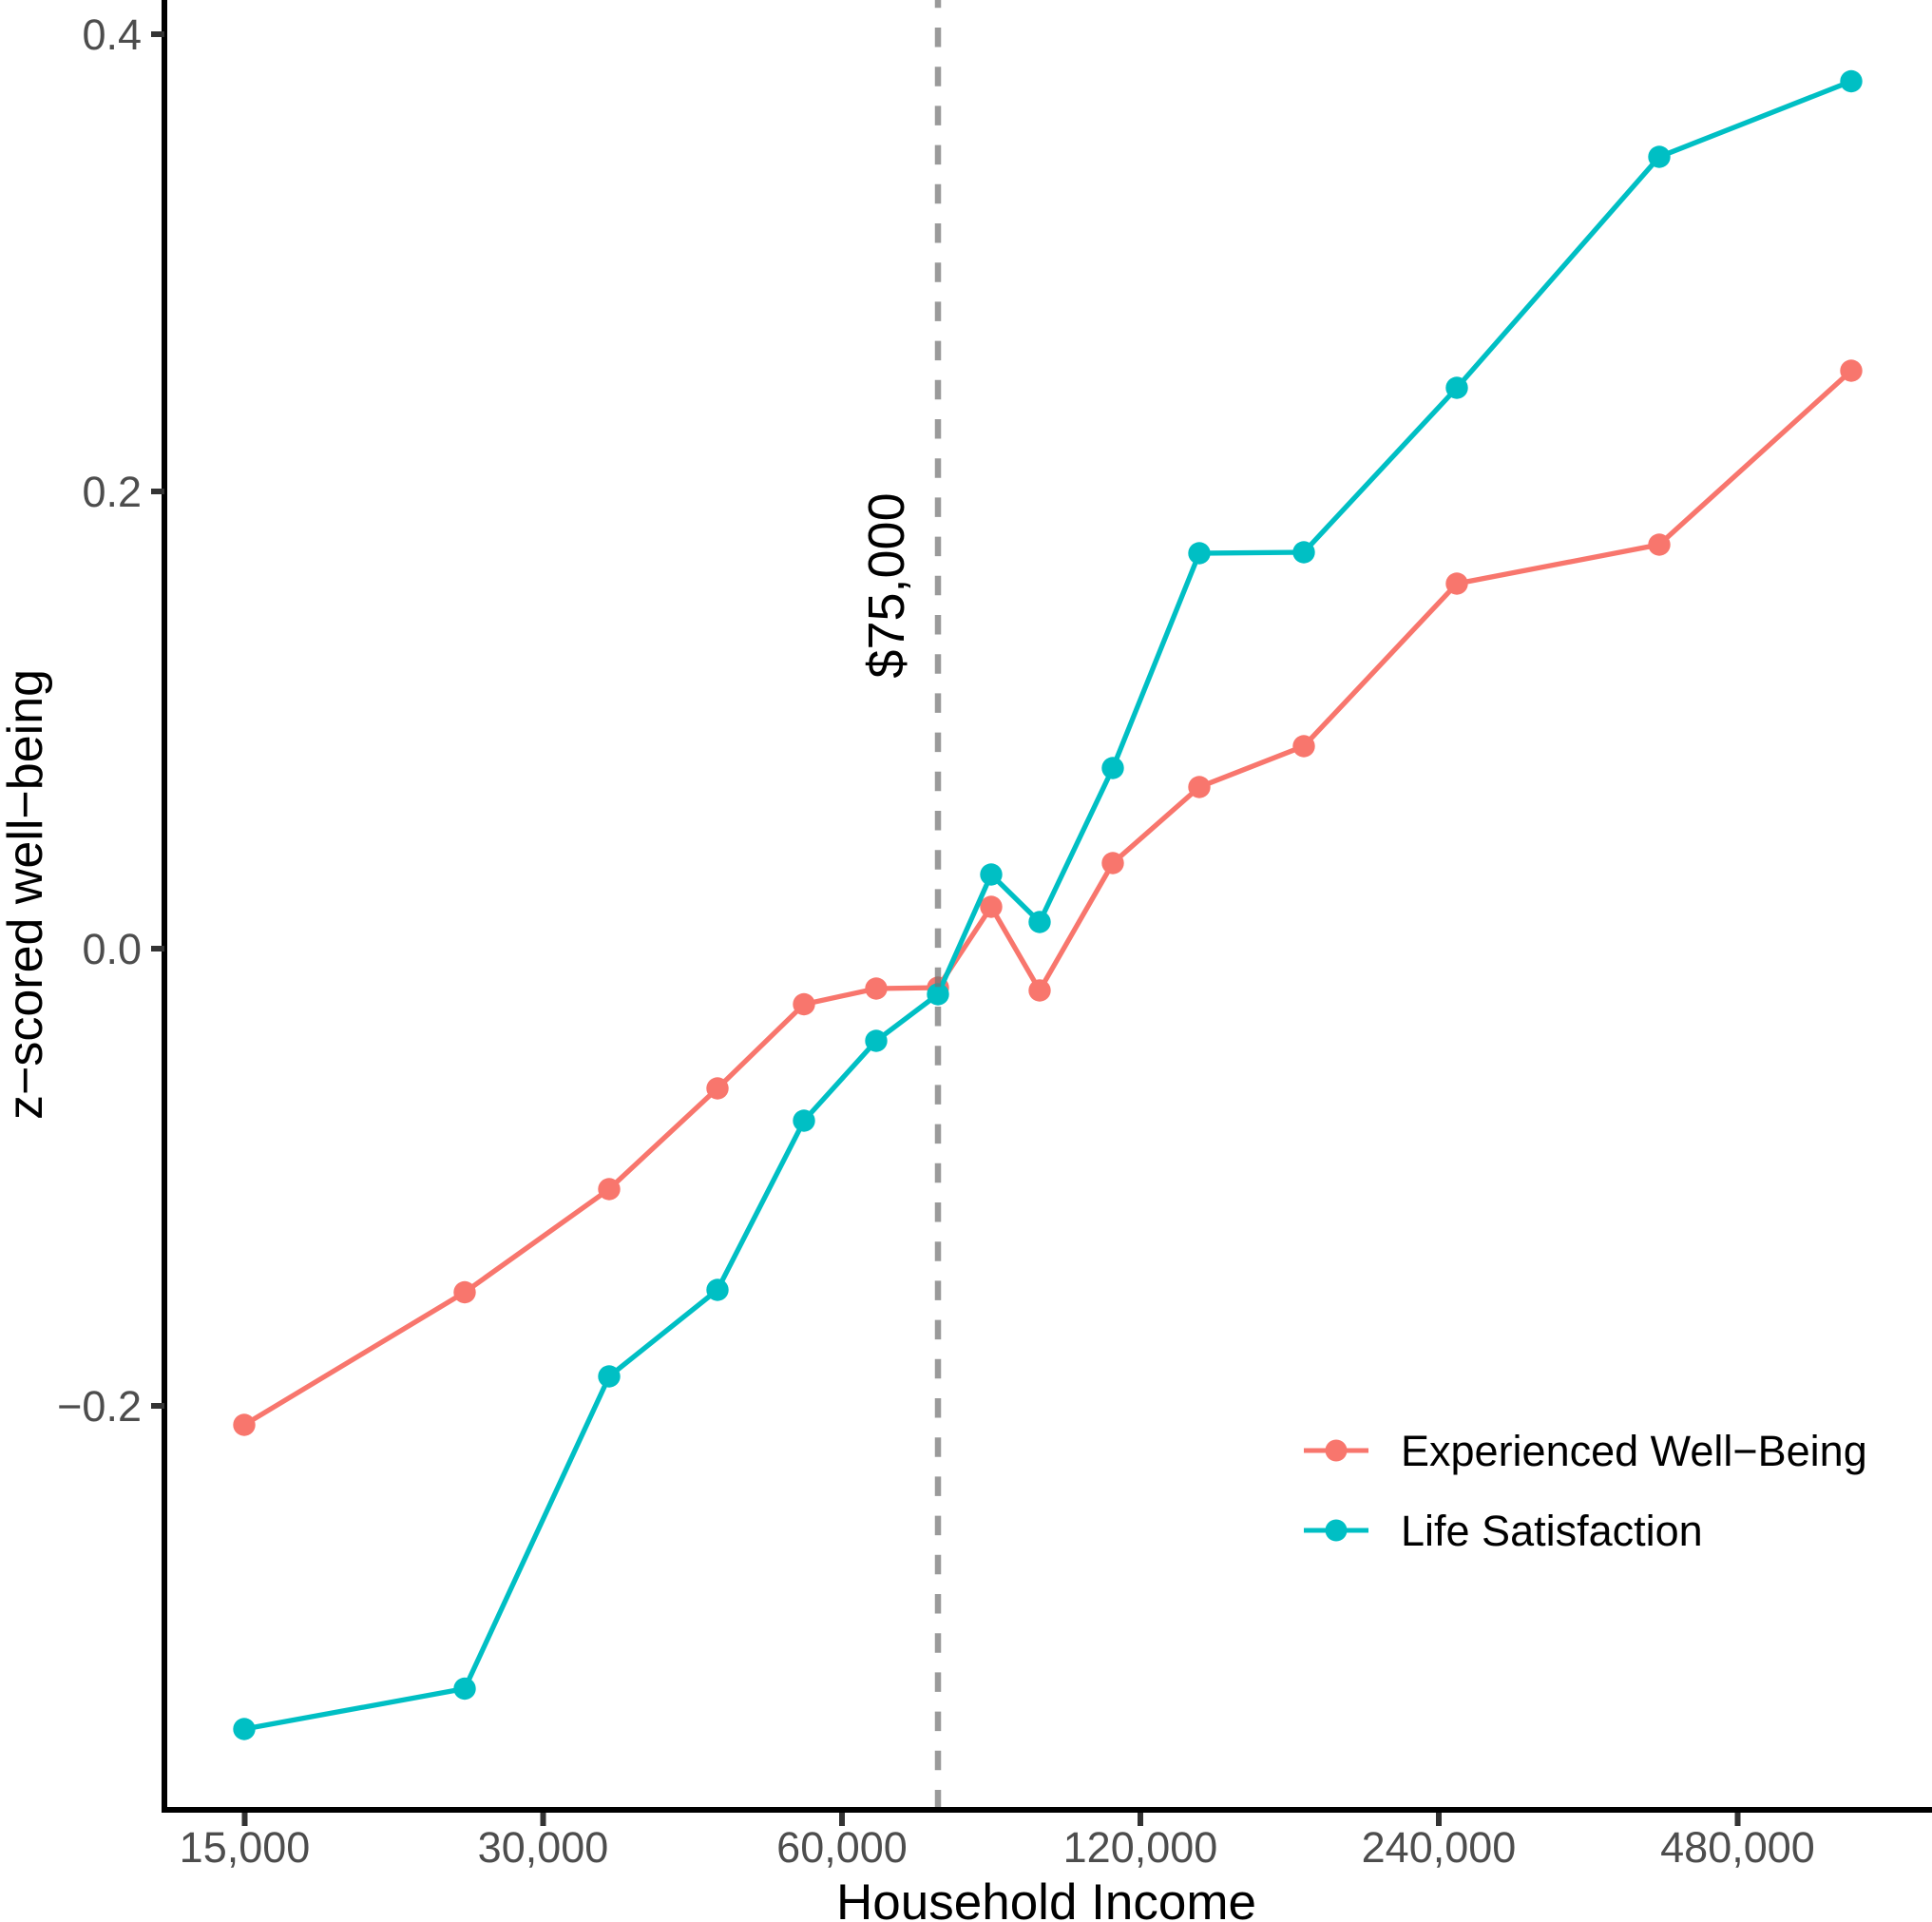 Image resolution: width=1932 pixels, height=1922 pixels. What do you see at coordinates (112, 949) in the screenshot?
I see `svg-text: 0.0` at bounding box center [112, 949].